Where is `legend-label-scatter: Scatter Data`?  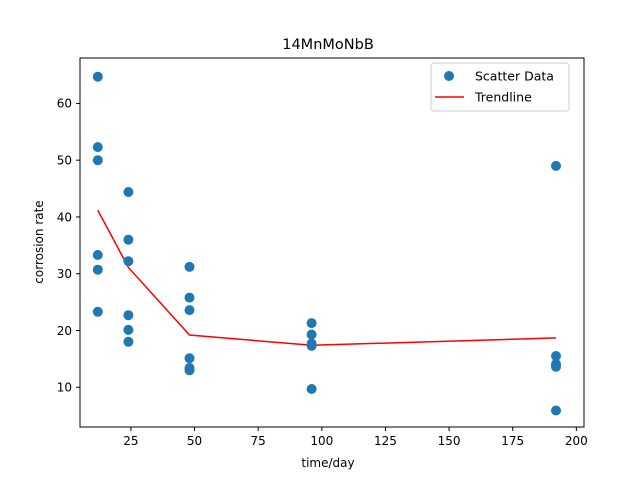
legend-label-scatter: Scatter Data is located at coordinates (514, 76).